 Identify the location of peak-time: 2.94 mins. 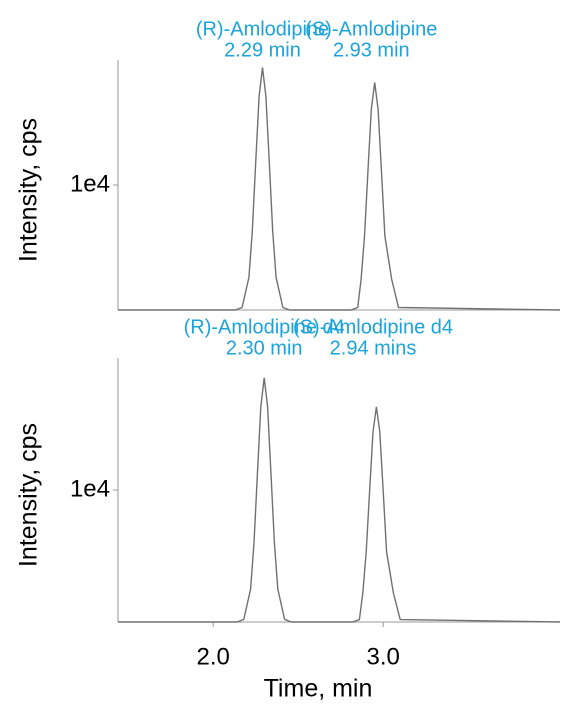
(373, 348).